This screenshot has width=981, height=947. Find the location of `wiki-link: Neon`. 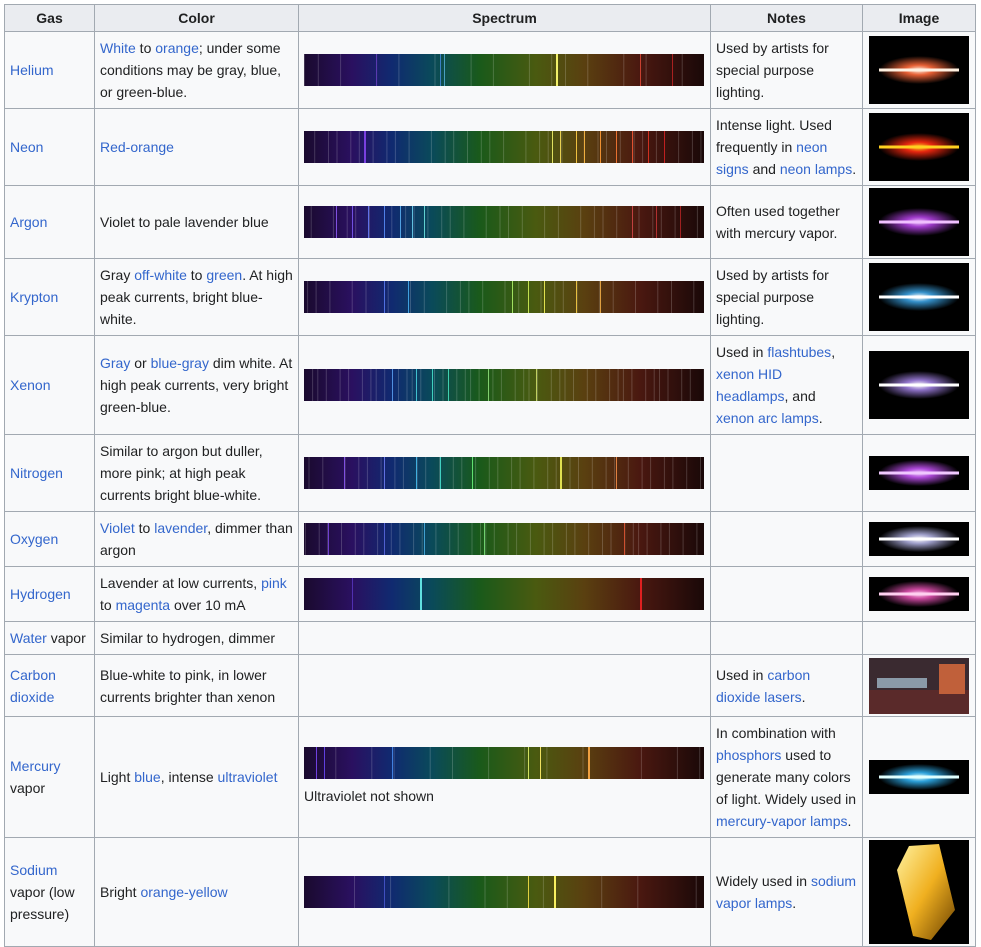

wiki-link: Neon is located at coordinates (27, 147).